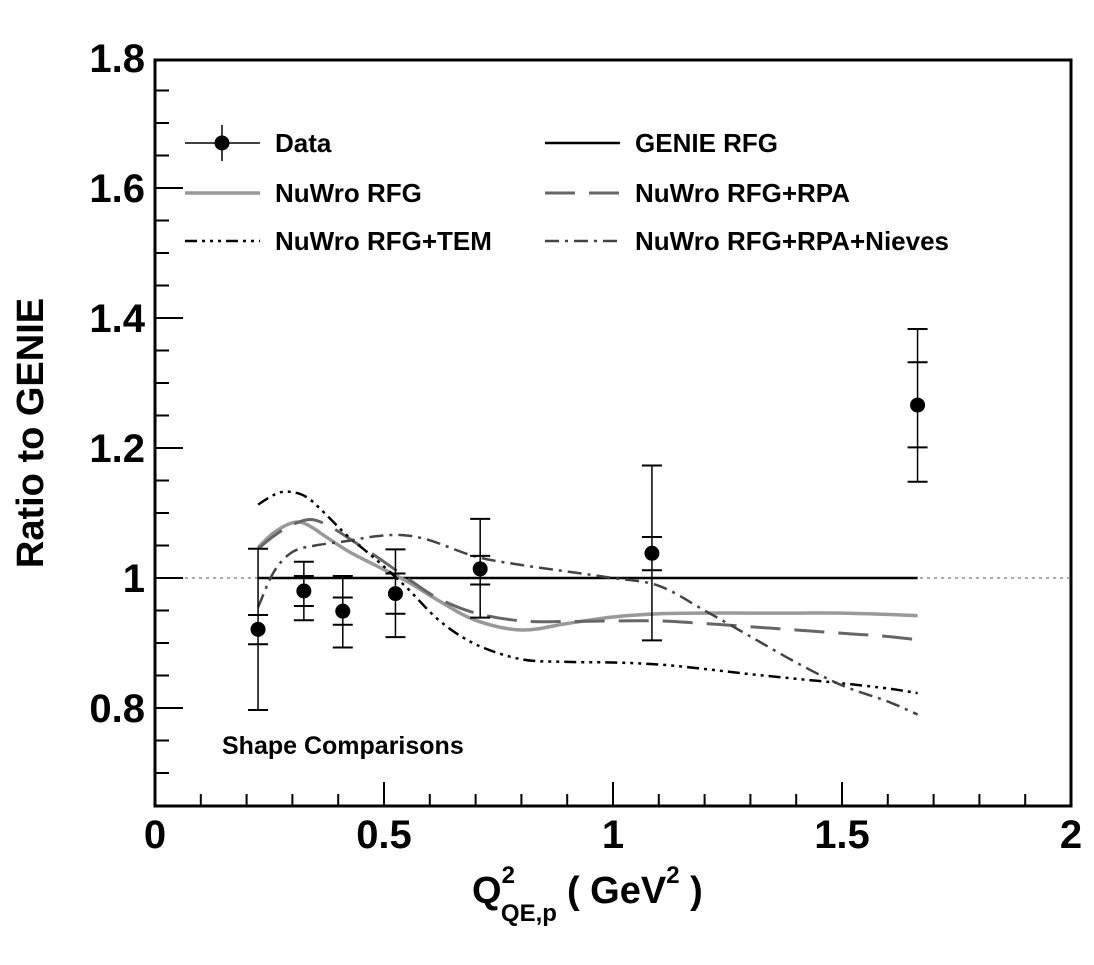 This screenshot has height=965, width=1094. Describe the element at coordinates (343, 746) in the screenshot. I see `annotation-shape-comparisons: Shape Comparisons` at that location.